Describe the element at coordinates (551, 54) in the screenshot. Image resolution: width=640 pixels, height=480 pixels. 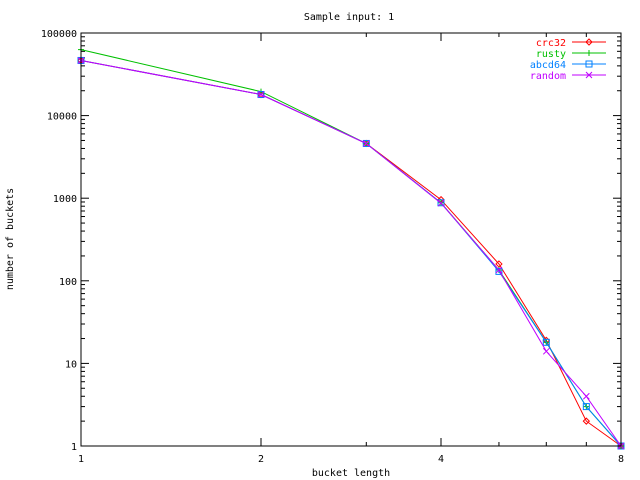
I see `legend-label: rusty` at that location.